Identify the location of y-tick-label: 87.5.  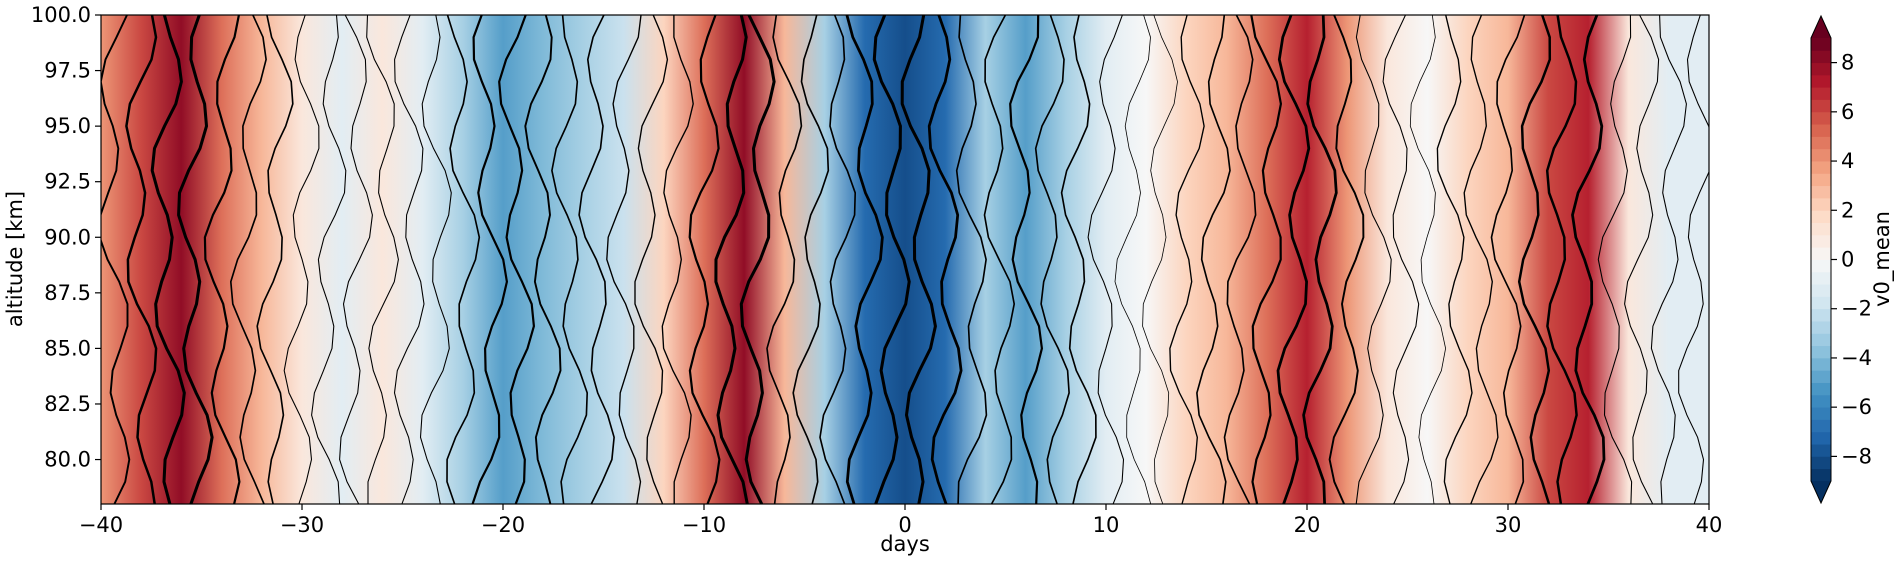
(67, 293).